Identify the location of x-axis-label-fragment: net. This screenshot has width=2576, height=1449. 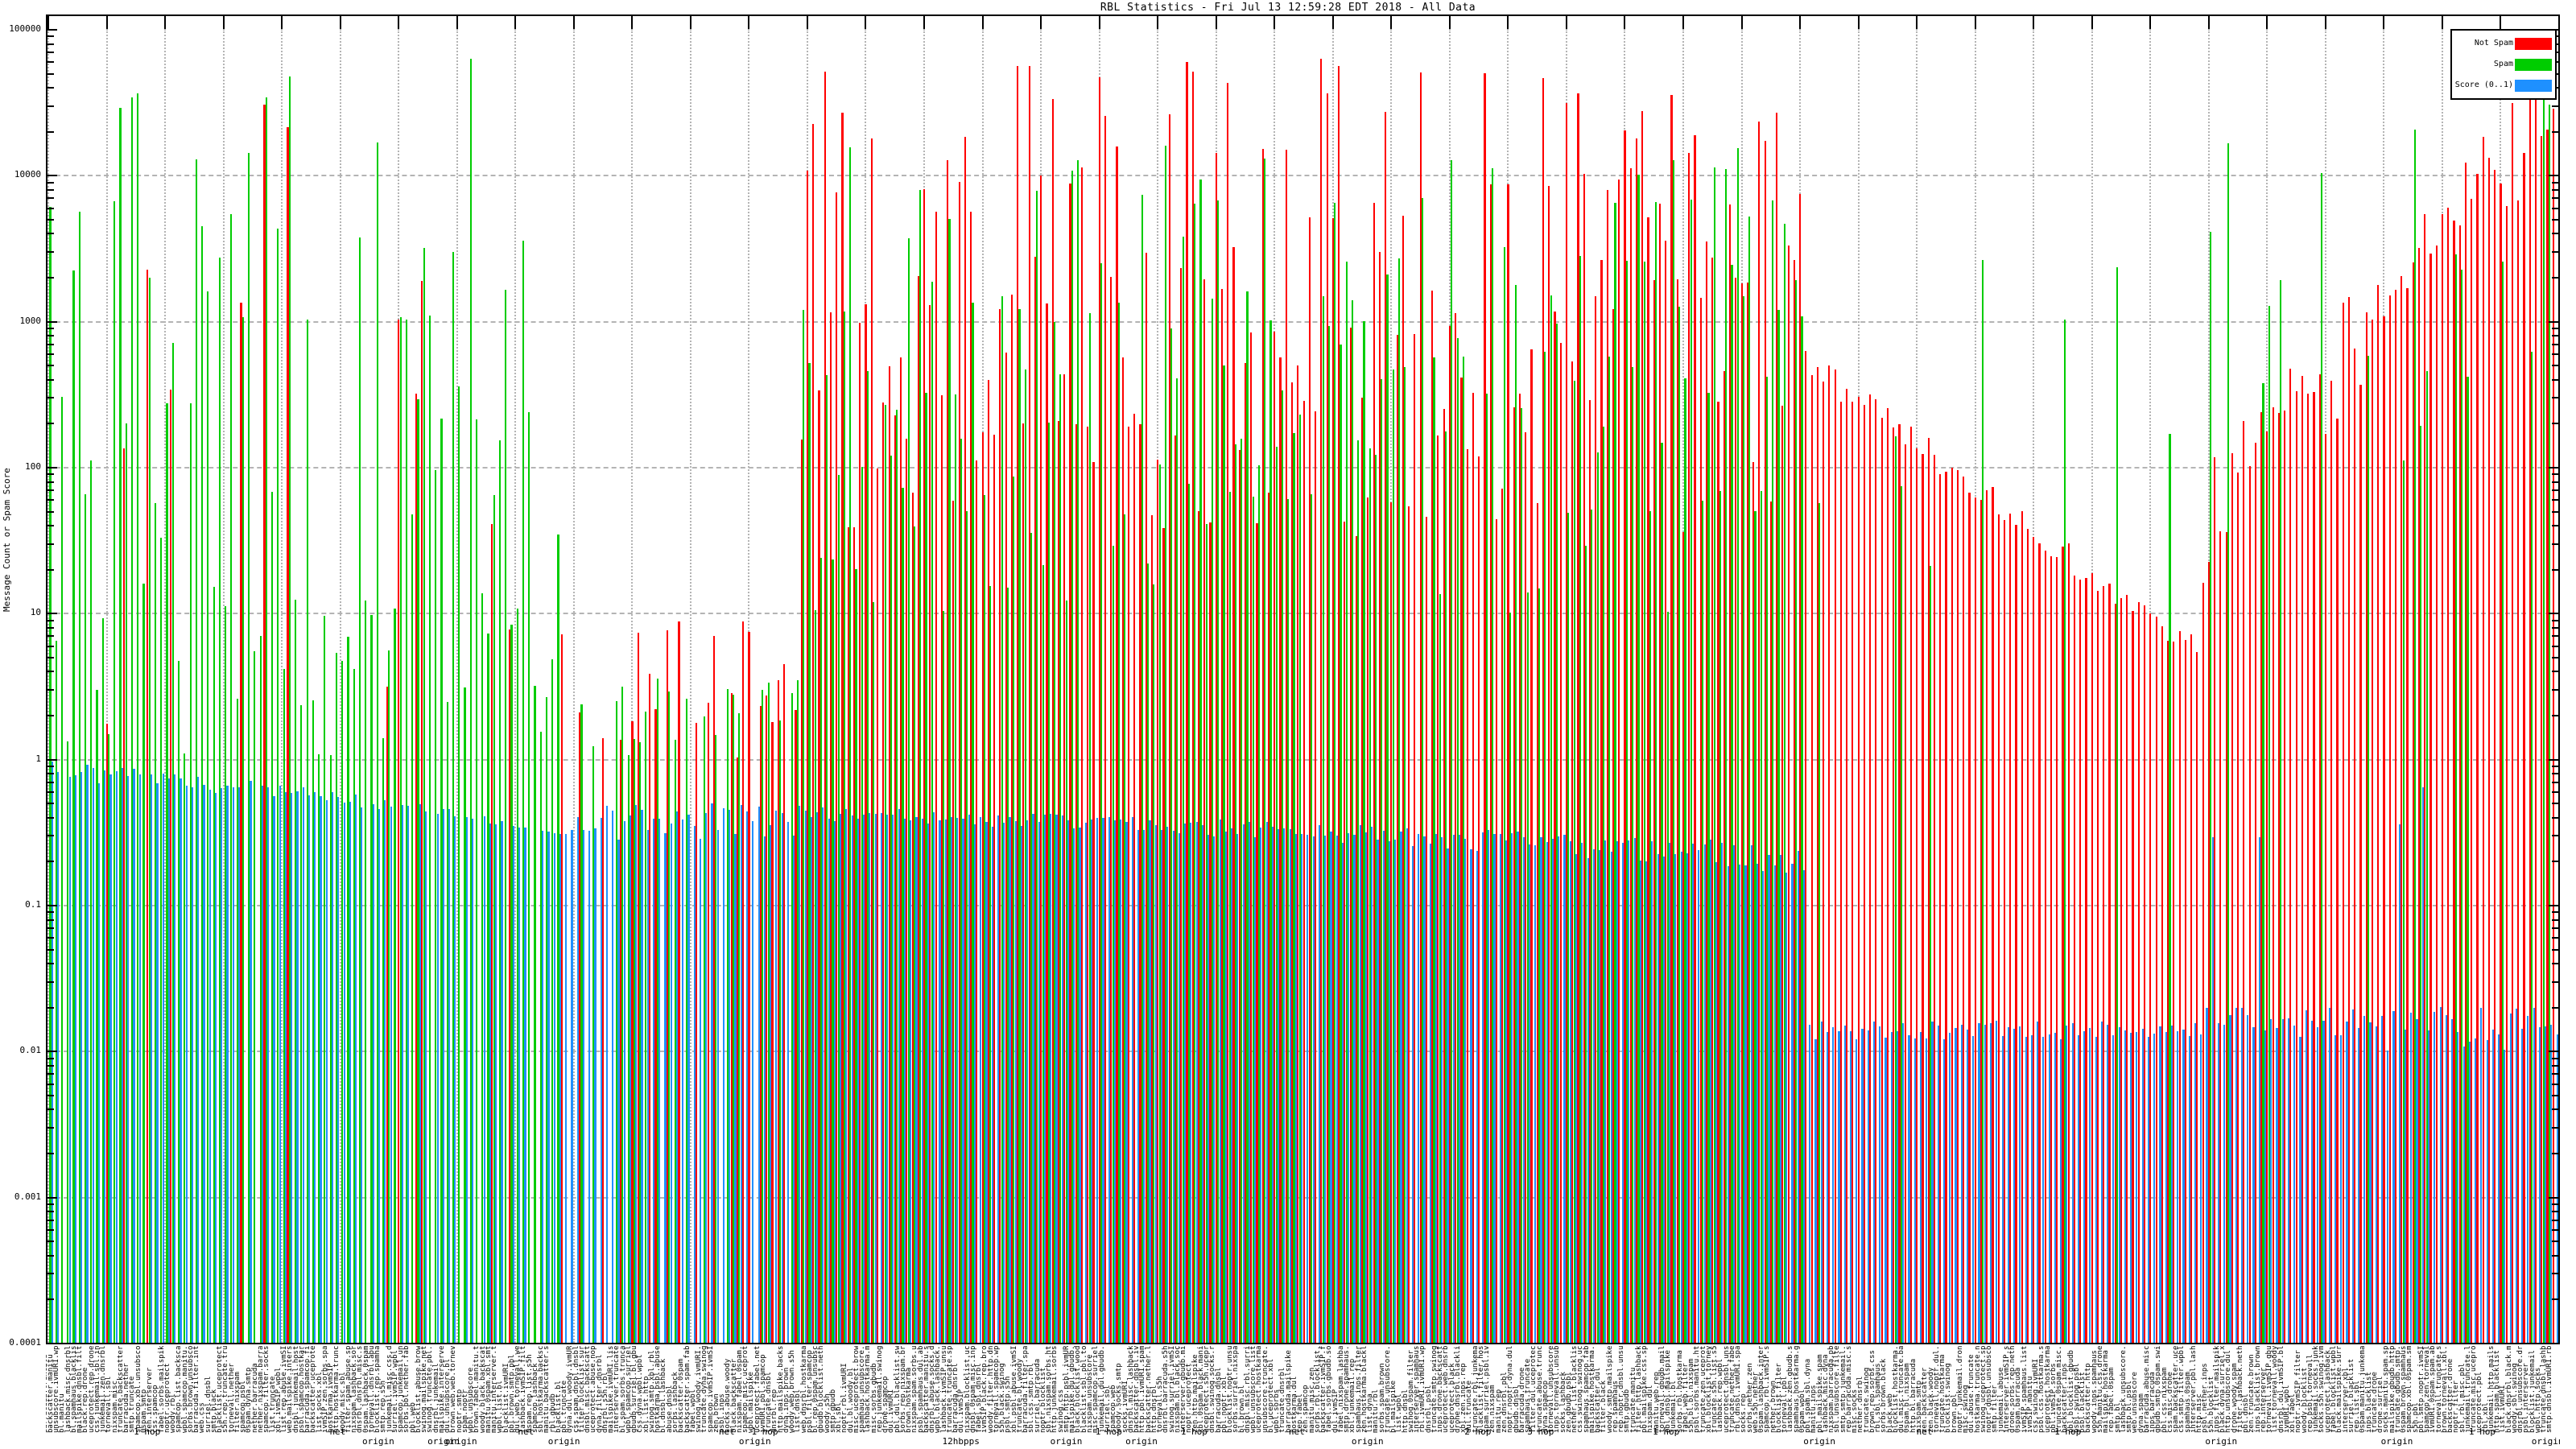
(526, 1431).